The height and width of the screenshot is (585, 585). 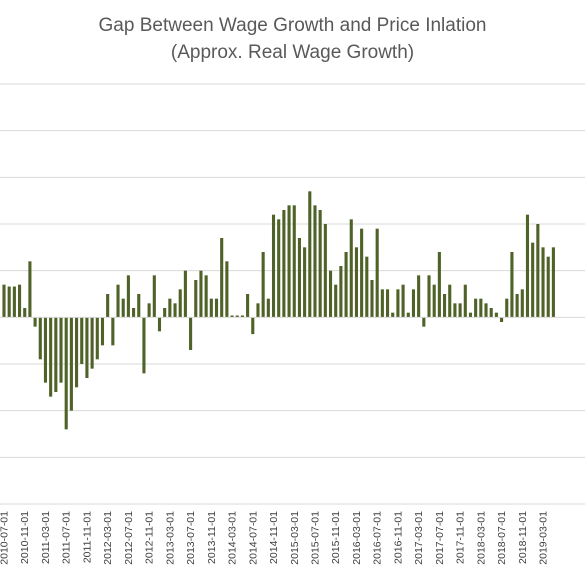 I want to click on x-tick-label: 2012-11-01, so click(x=150, y=537).